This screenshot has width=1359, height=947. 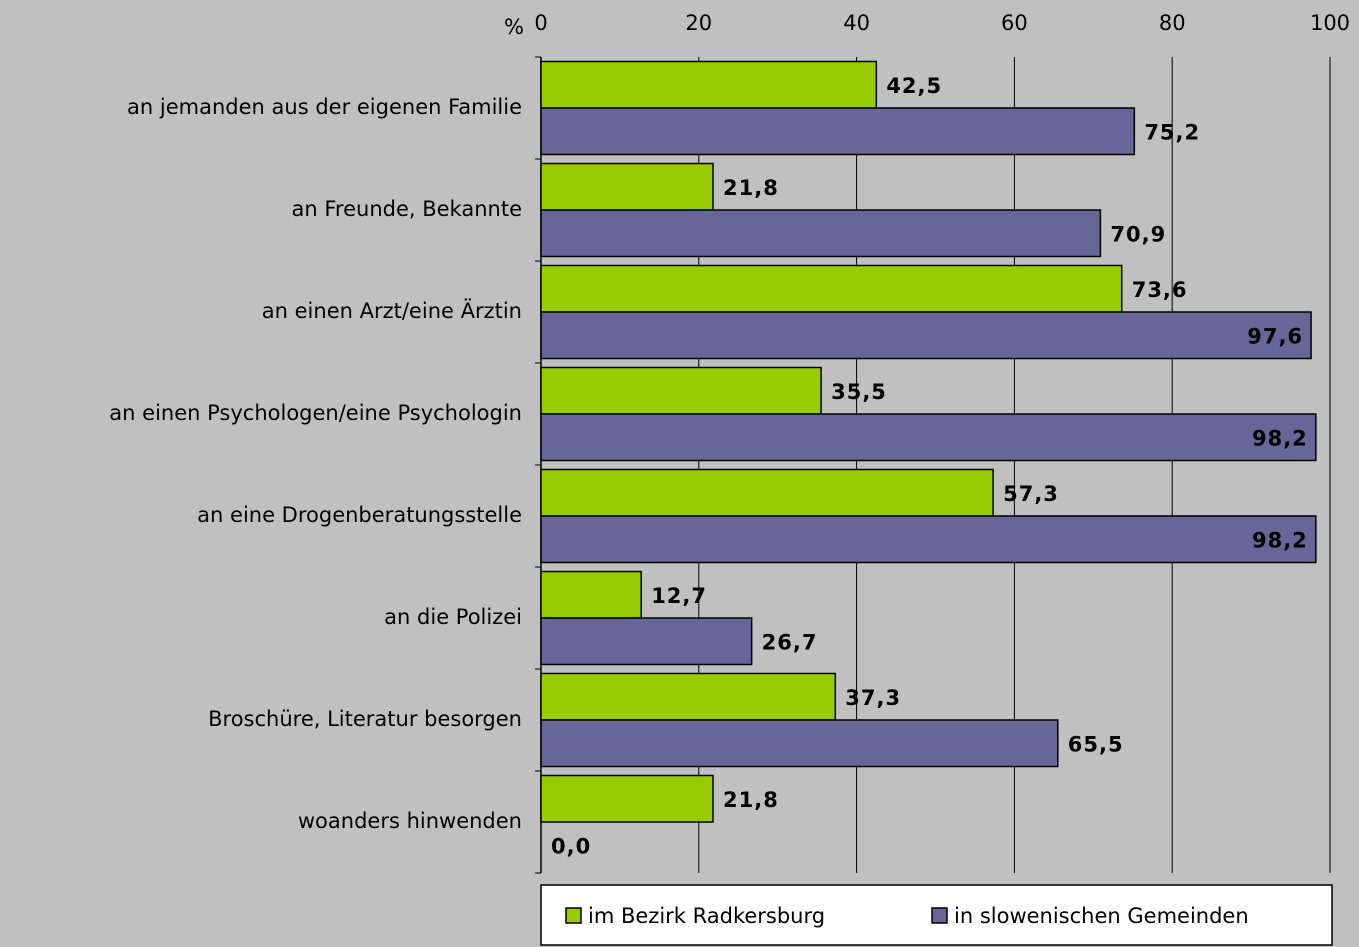 What do you see at coordinates (1138, 234) in the screenshot?
I see `value-label: 70,9` at bounding box center [1138, 234].